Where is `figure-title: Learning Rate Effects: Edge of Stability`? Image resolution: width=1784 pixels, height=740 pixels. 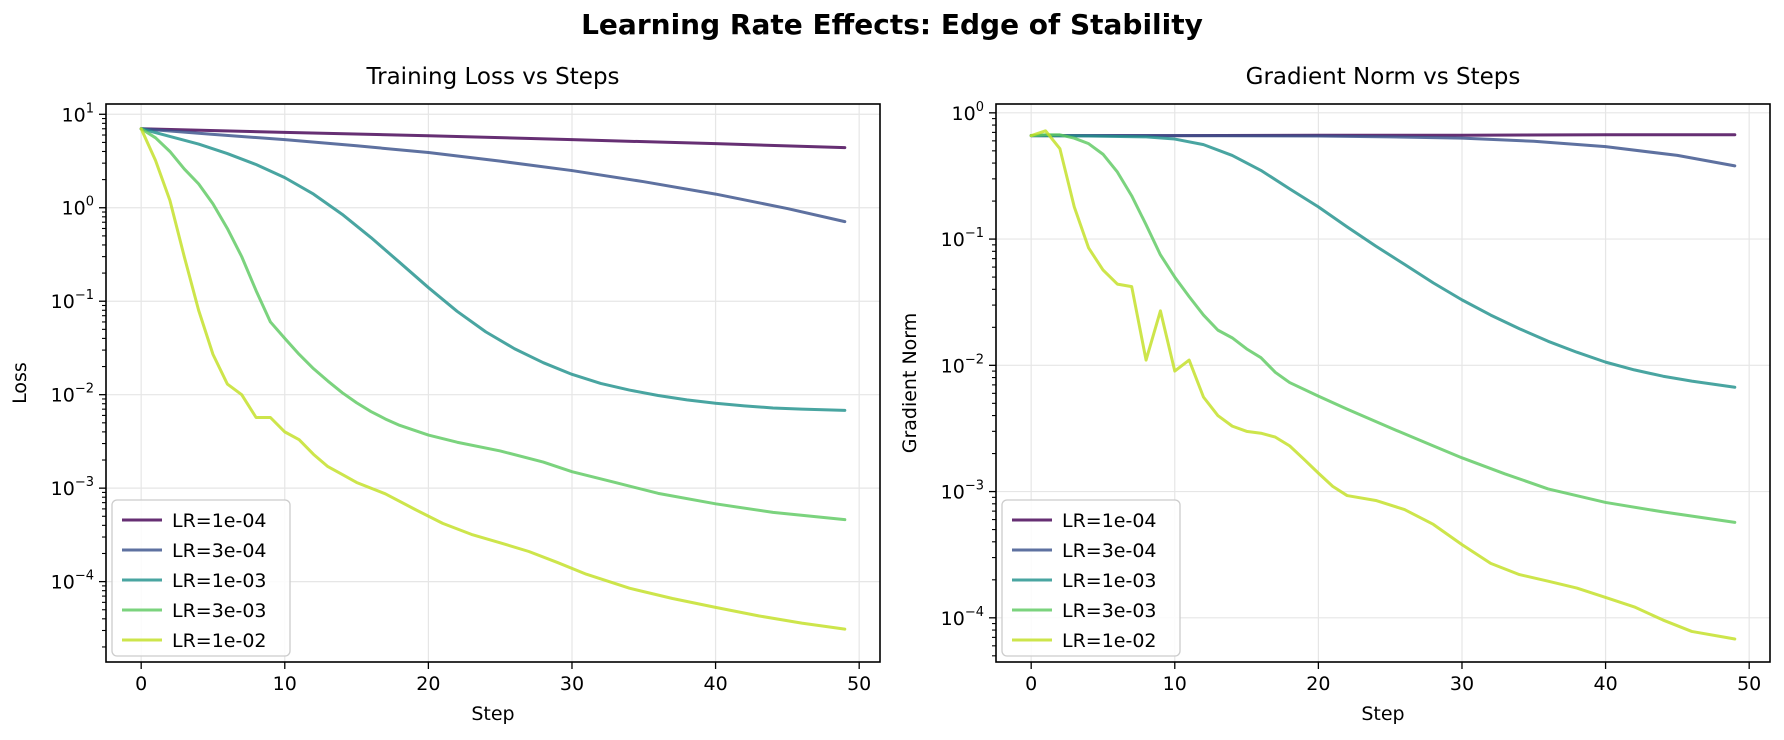
figure-title: Learning Rate Effects: Edge of Stability is located at coordinates (892, 24).